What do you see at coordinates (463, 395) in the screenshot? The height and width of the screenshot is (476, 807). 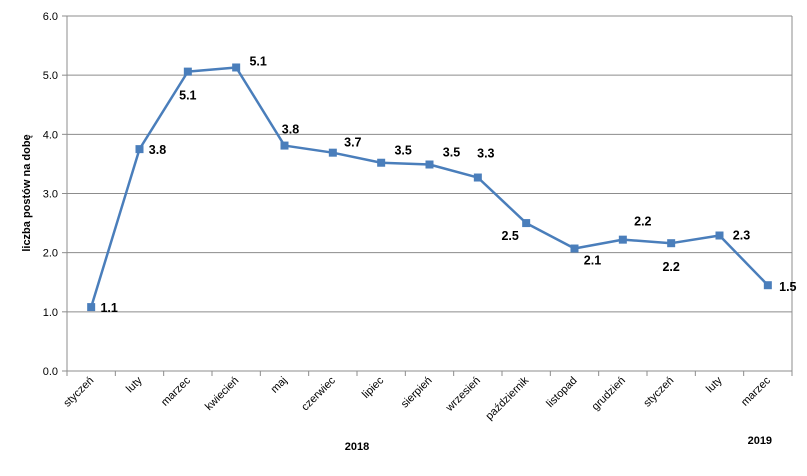 I see `x-tick-label: wrzesień` at bounding box center [463, 395].